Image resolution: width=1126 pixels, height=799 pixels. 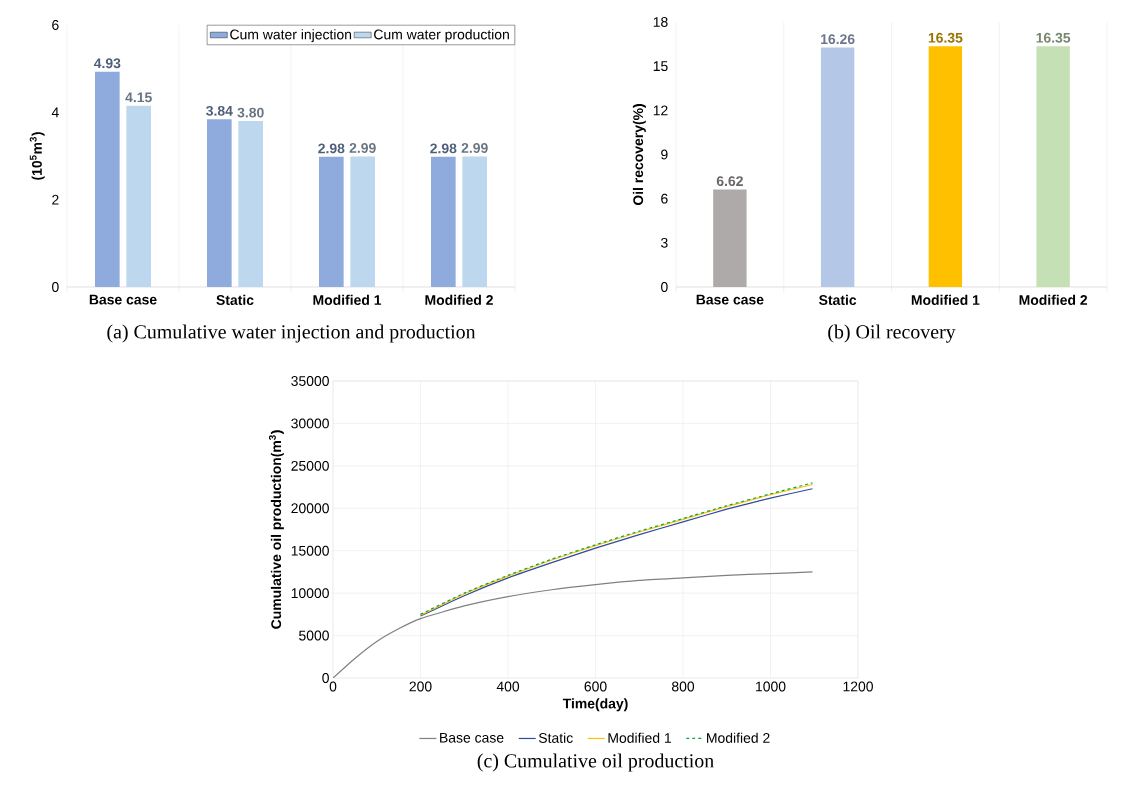 I want to click on y-tick-label: 4, so click(x=55, y=112).